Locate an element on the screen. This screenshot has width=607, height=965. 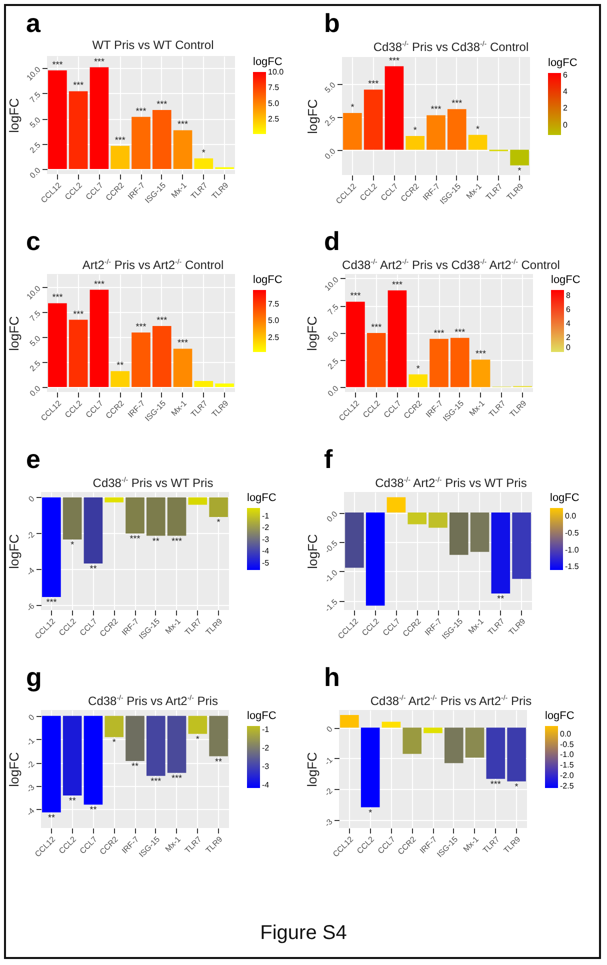
color-bar-label: 0 is located at coordinates (565, 125).